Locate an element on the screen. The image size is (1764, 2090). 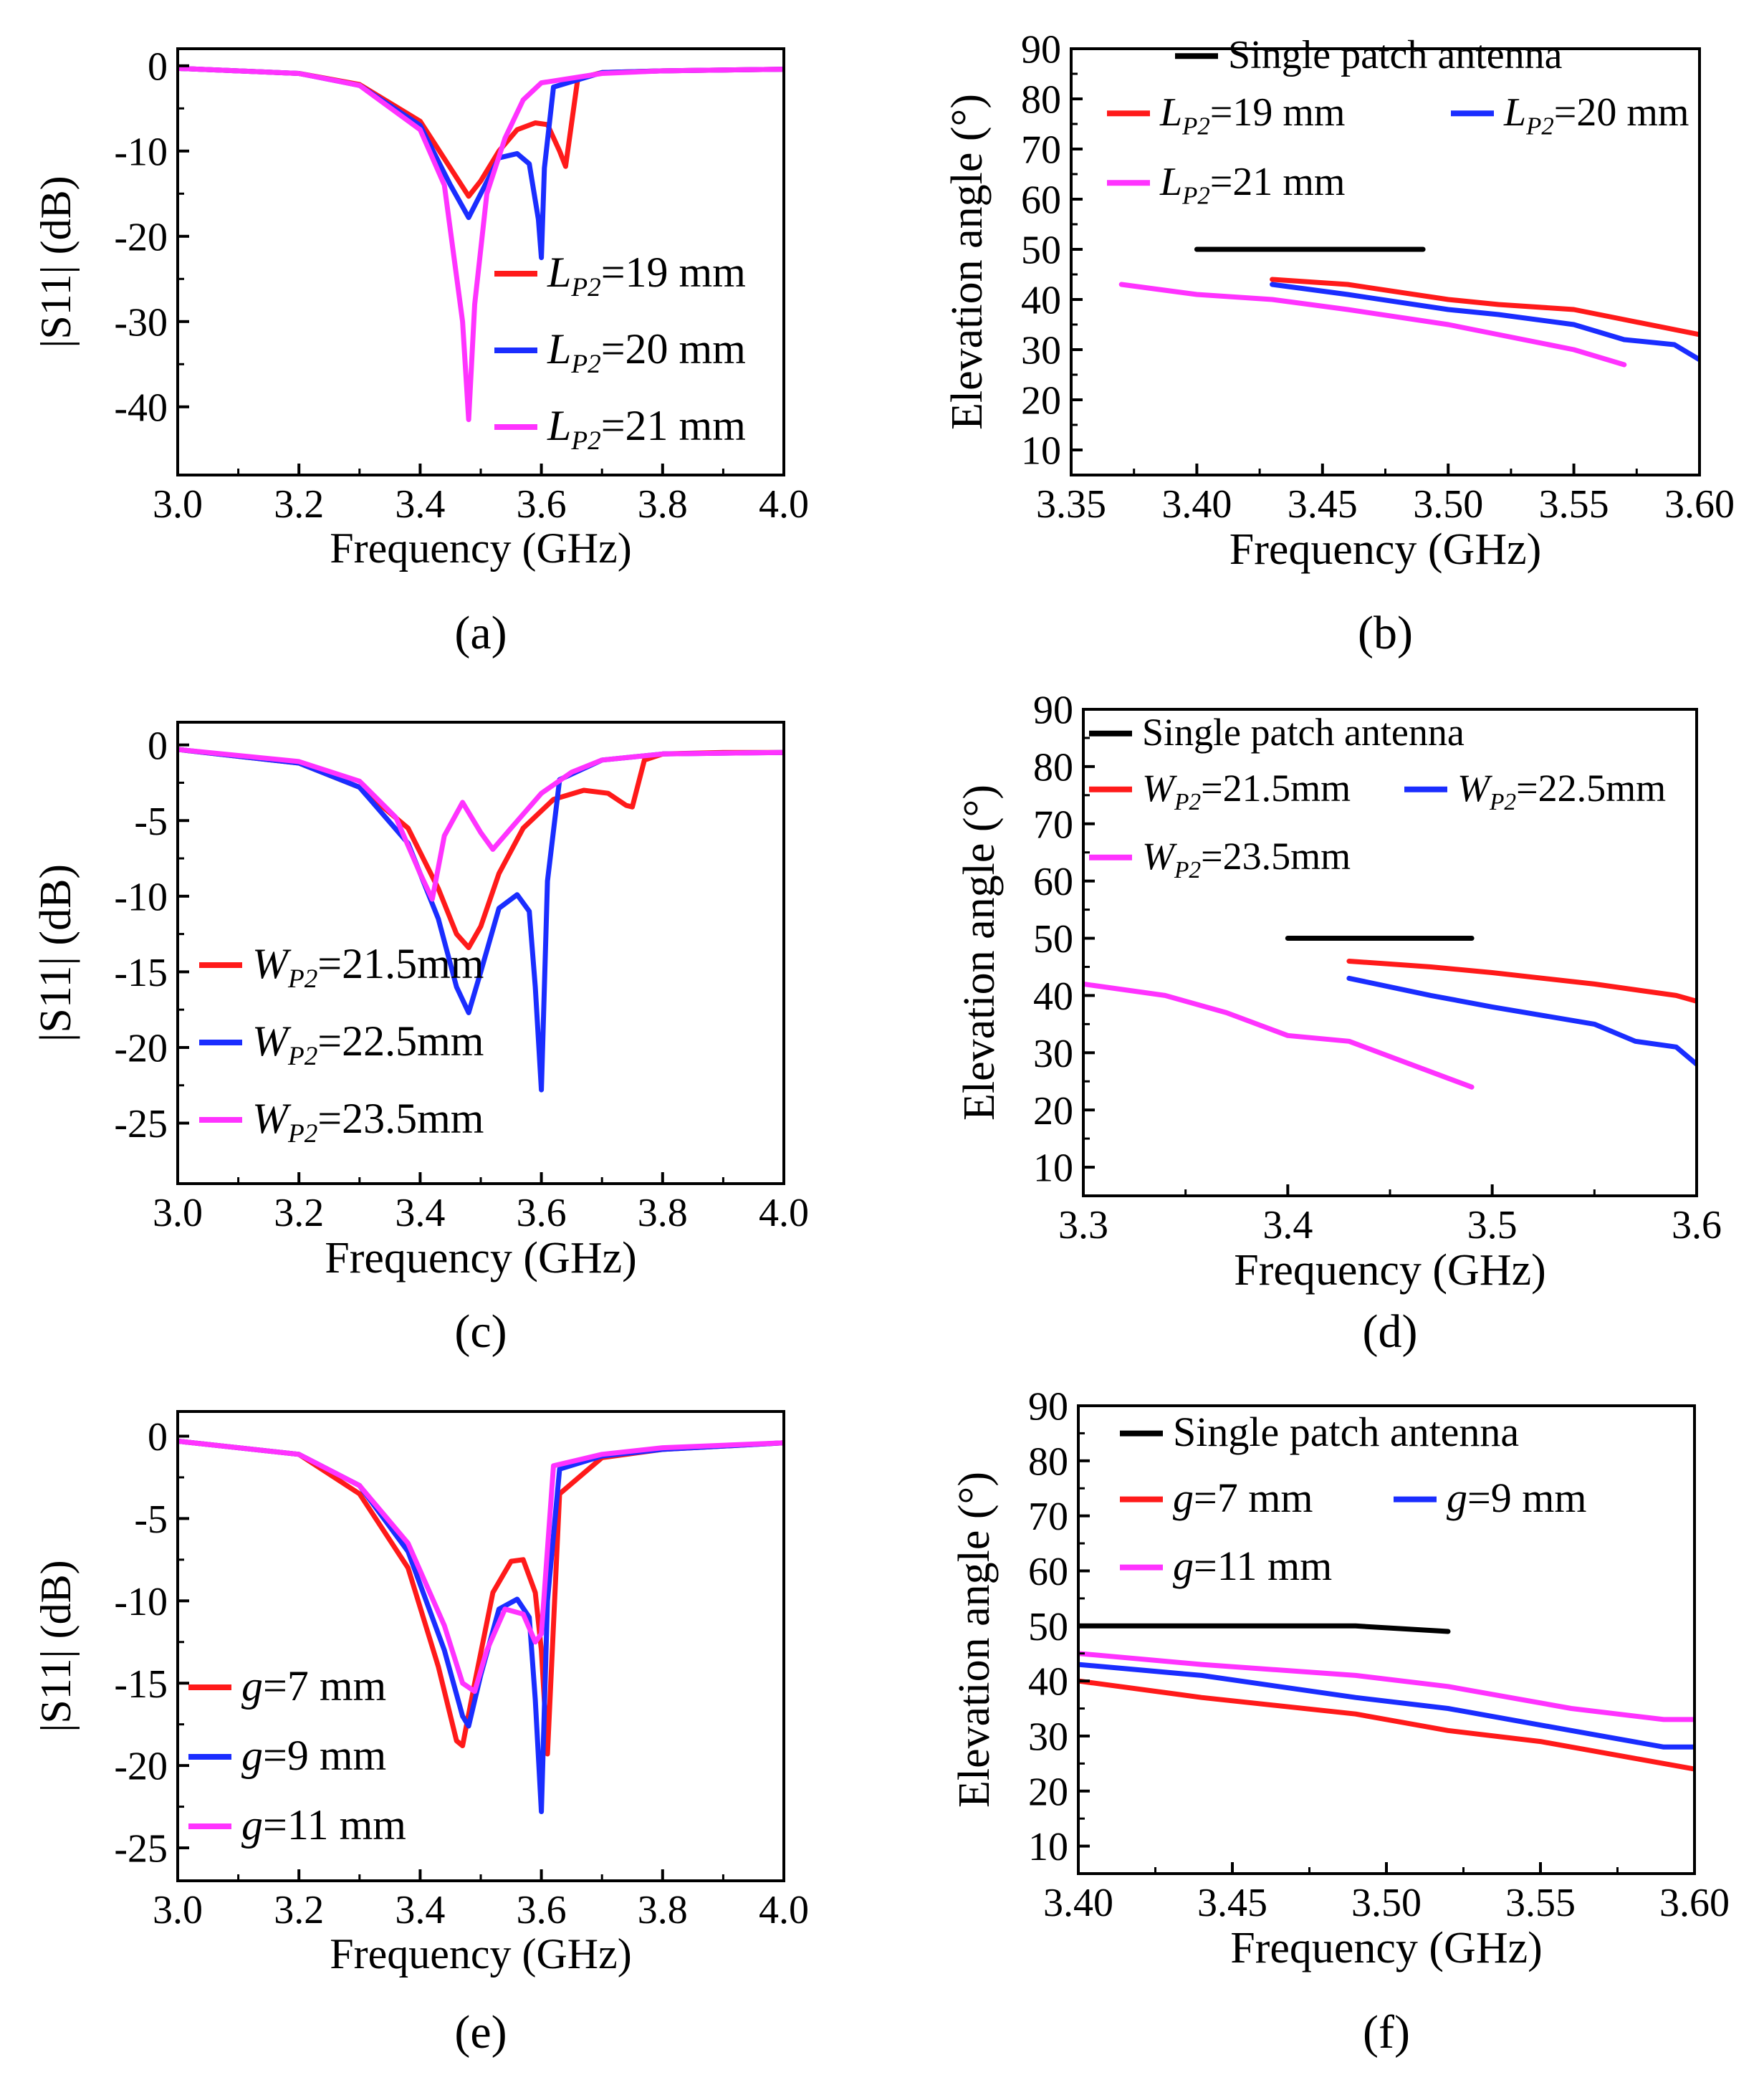
x-tick-label: 3.60 is located at coordinates (1699, 505).